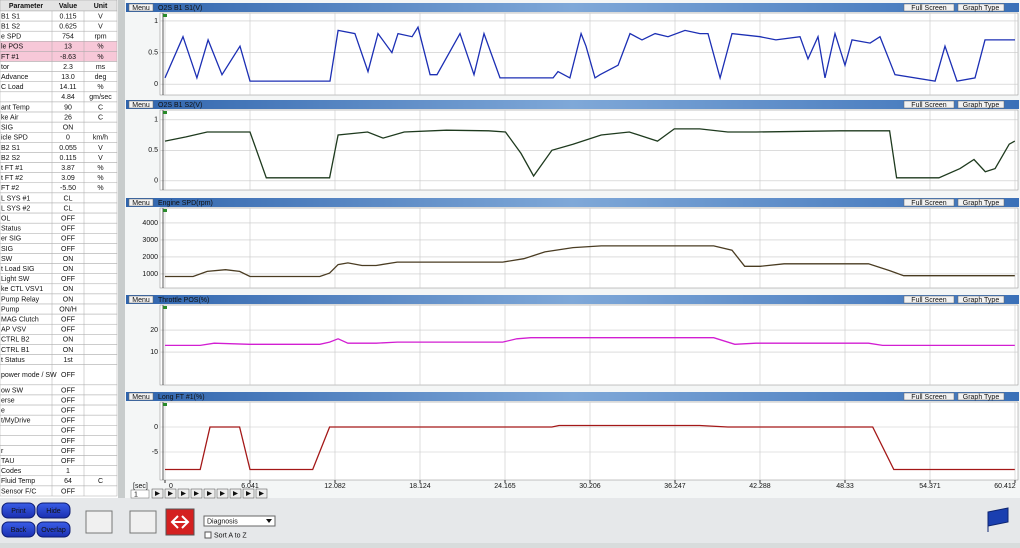 The image size is (1020, 548). I want to click on y-tick-label: -5, so click(155, 452).